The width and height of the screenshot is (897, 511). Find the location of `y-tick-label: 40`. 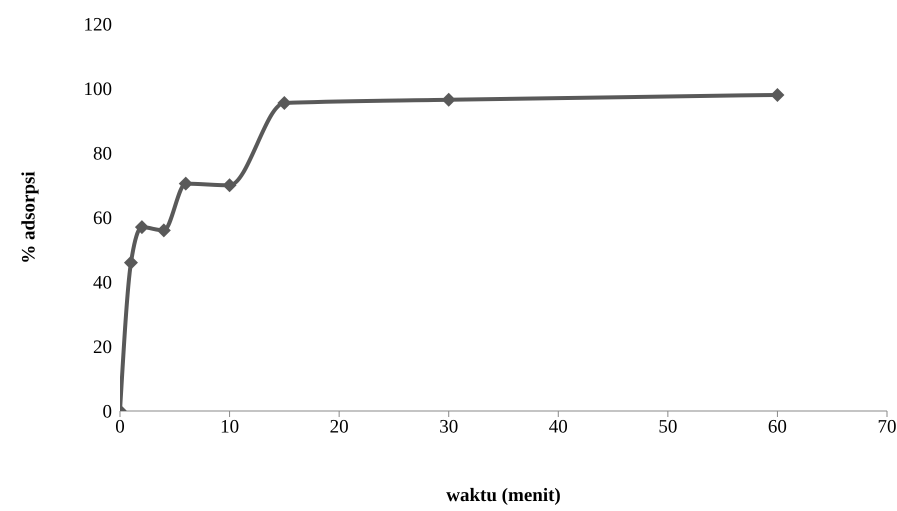

y-tick-label: 40 is located at coordinates (102, 283).